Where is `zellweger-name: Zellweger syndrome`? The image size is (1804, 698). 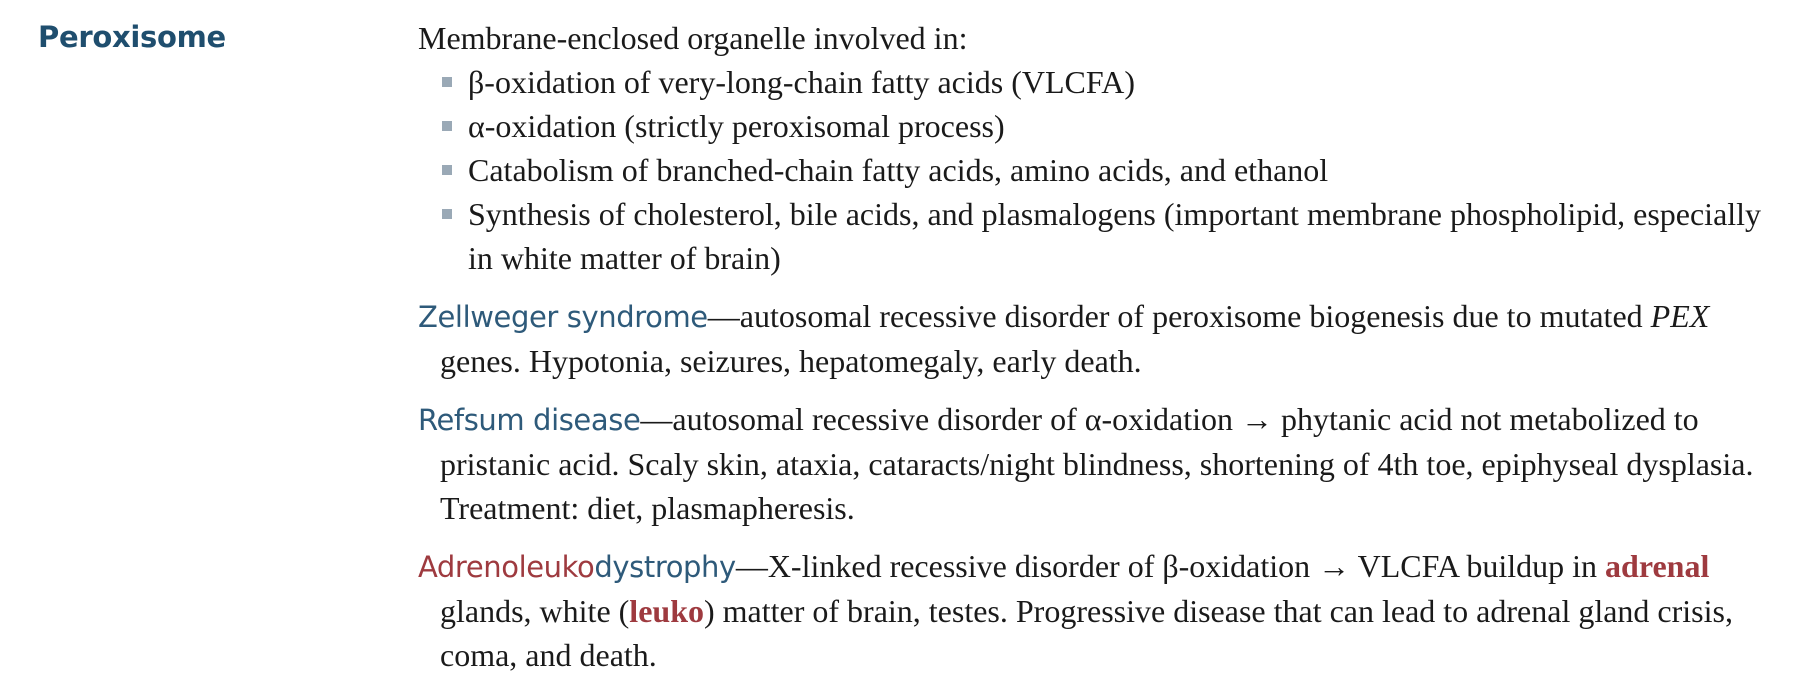
zellweger-name: Zellweger syndrome is located at coordinates (563, 317).